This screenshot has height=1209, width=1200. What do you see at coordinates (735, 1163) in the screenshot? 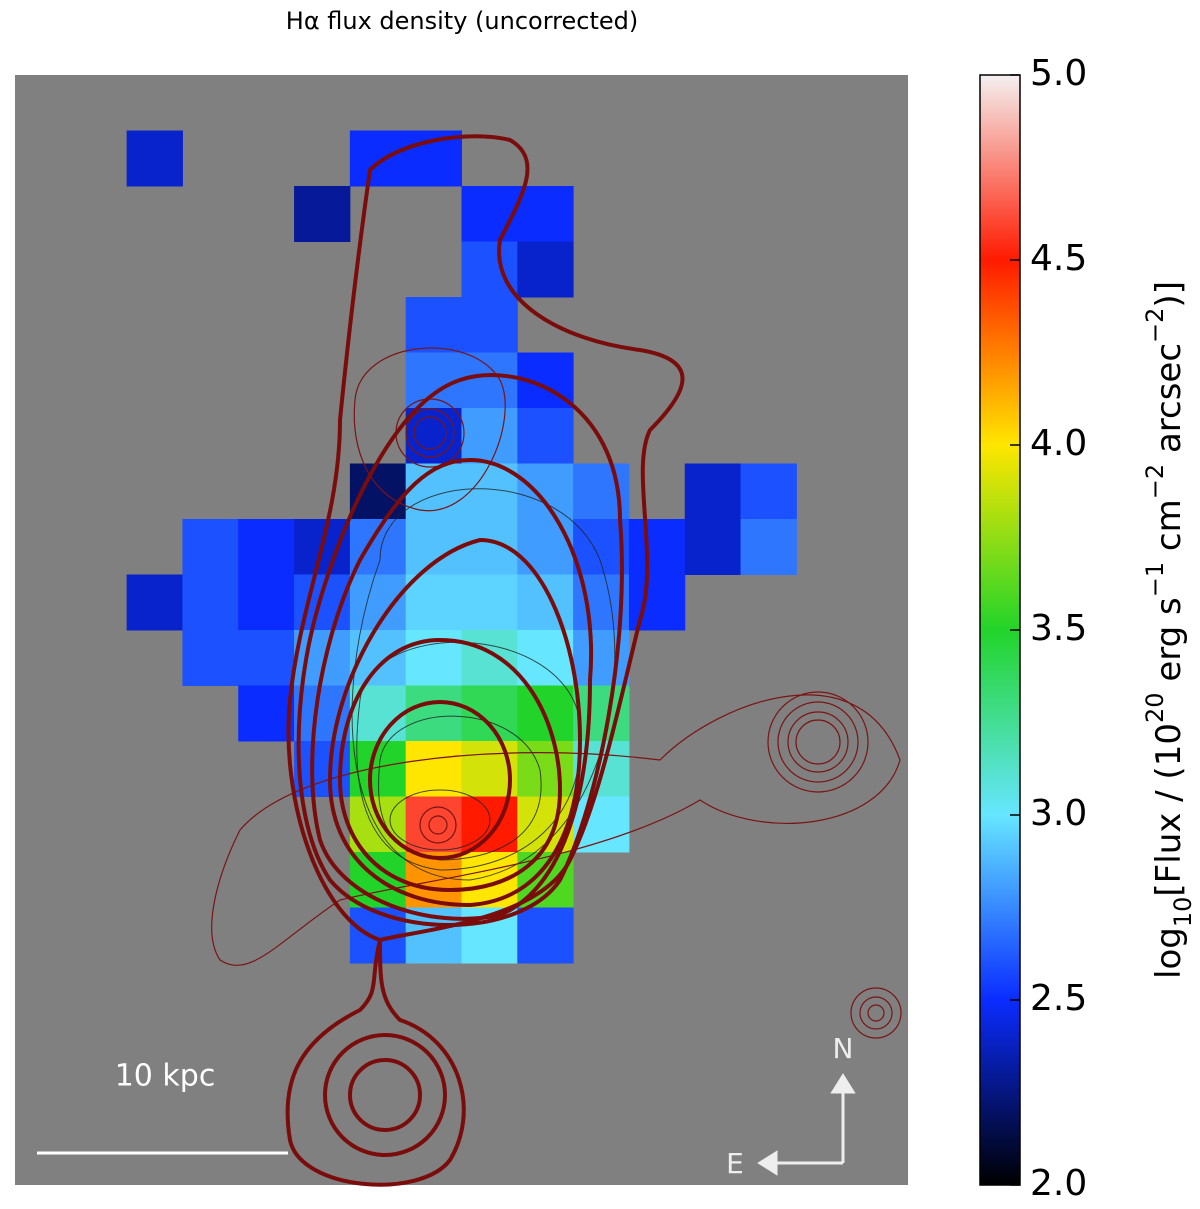
I see `compass-east: E` at bounding box center [735, 1163].